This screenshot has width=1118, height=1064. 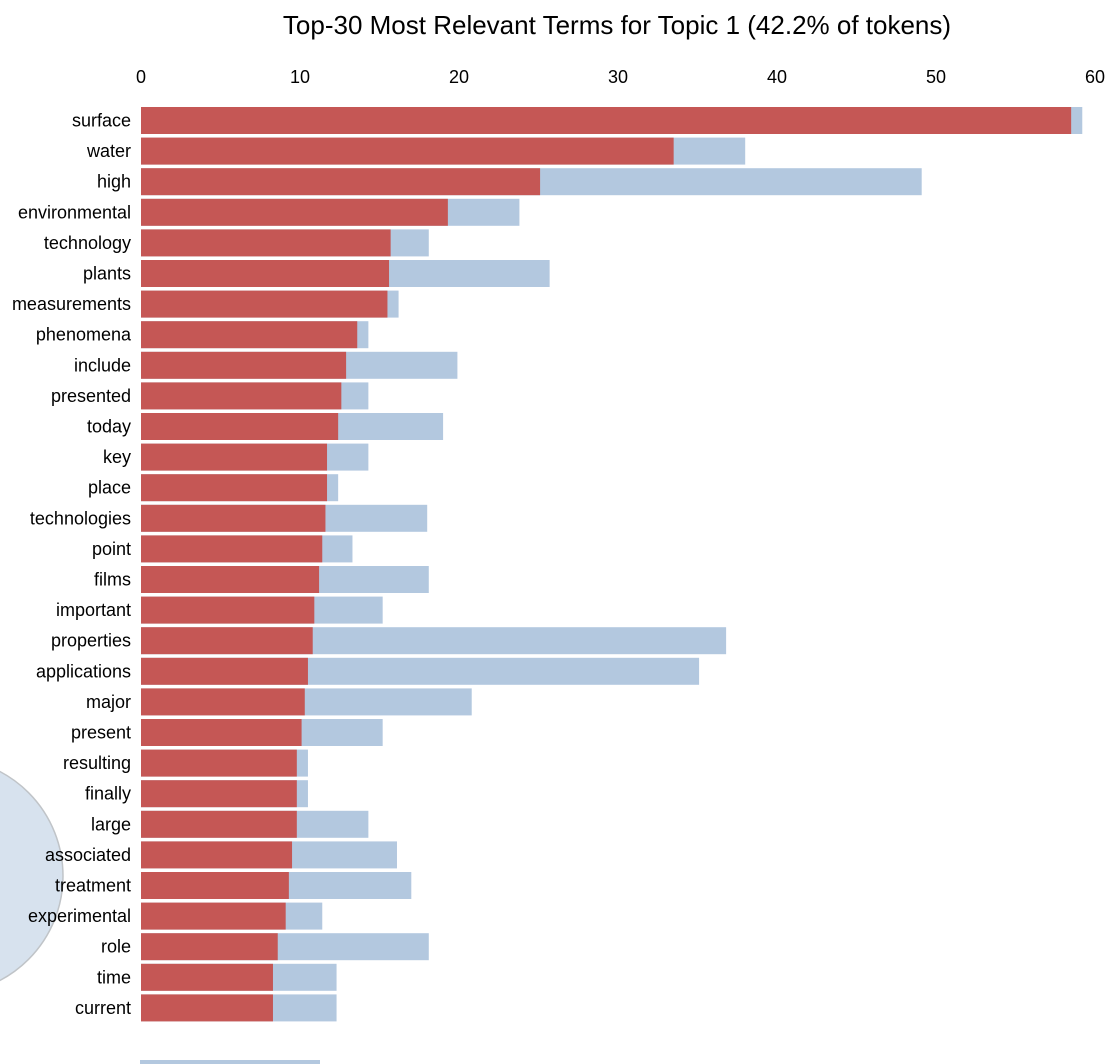 I want to click on term-label-include: include, so click(x=102, y=365).